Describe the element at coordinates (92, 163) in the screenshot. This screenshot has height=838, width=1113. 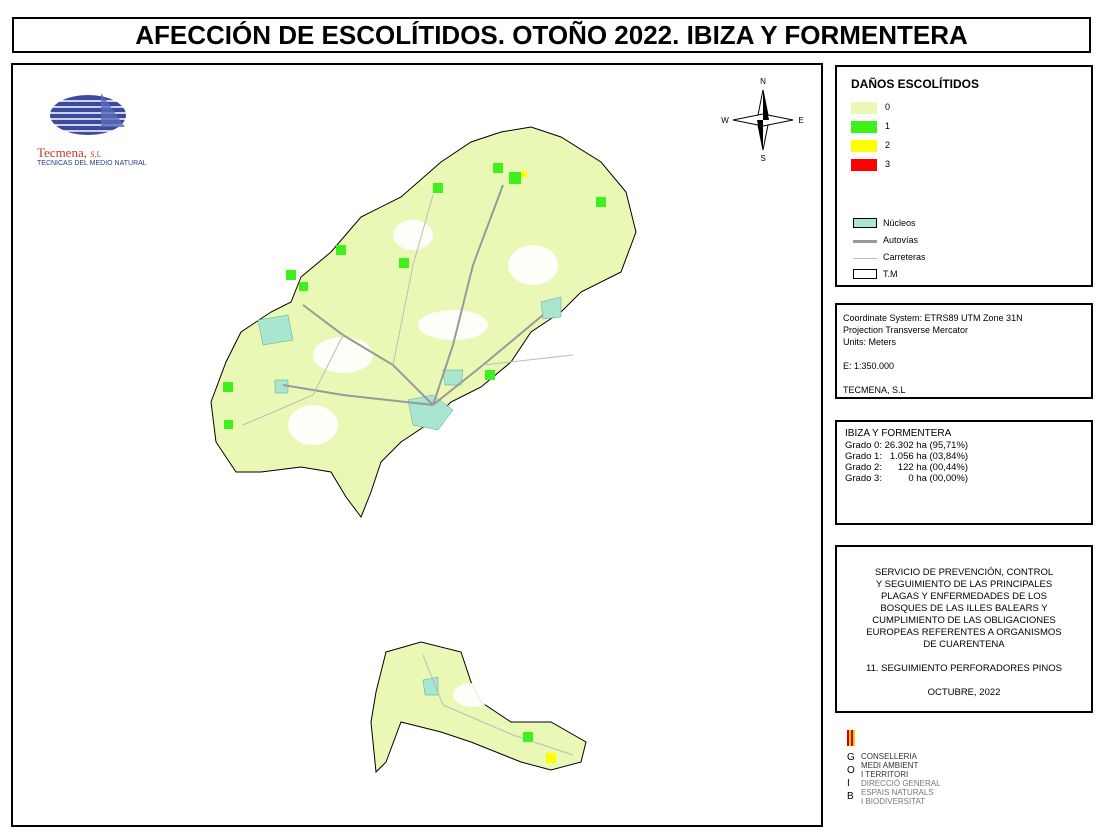
I see `logo-subtitle: TECNICAS DEL MEDIO NATURAL` at that location.